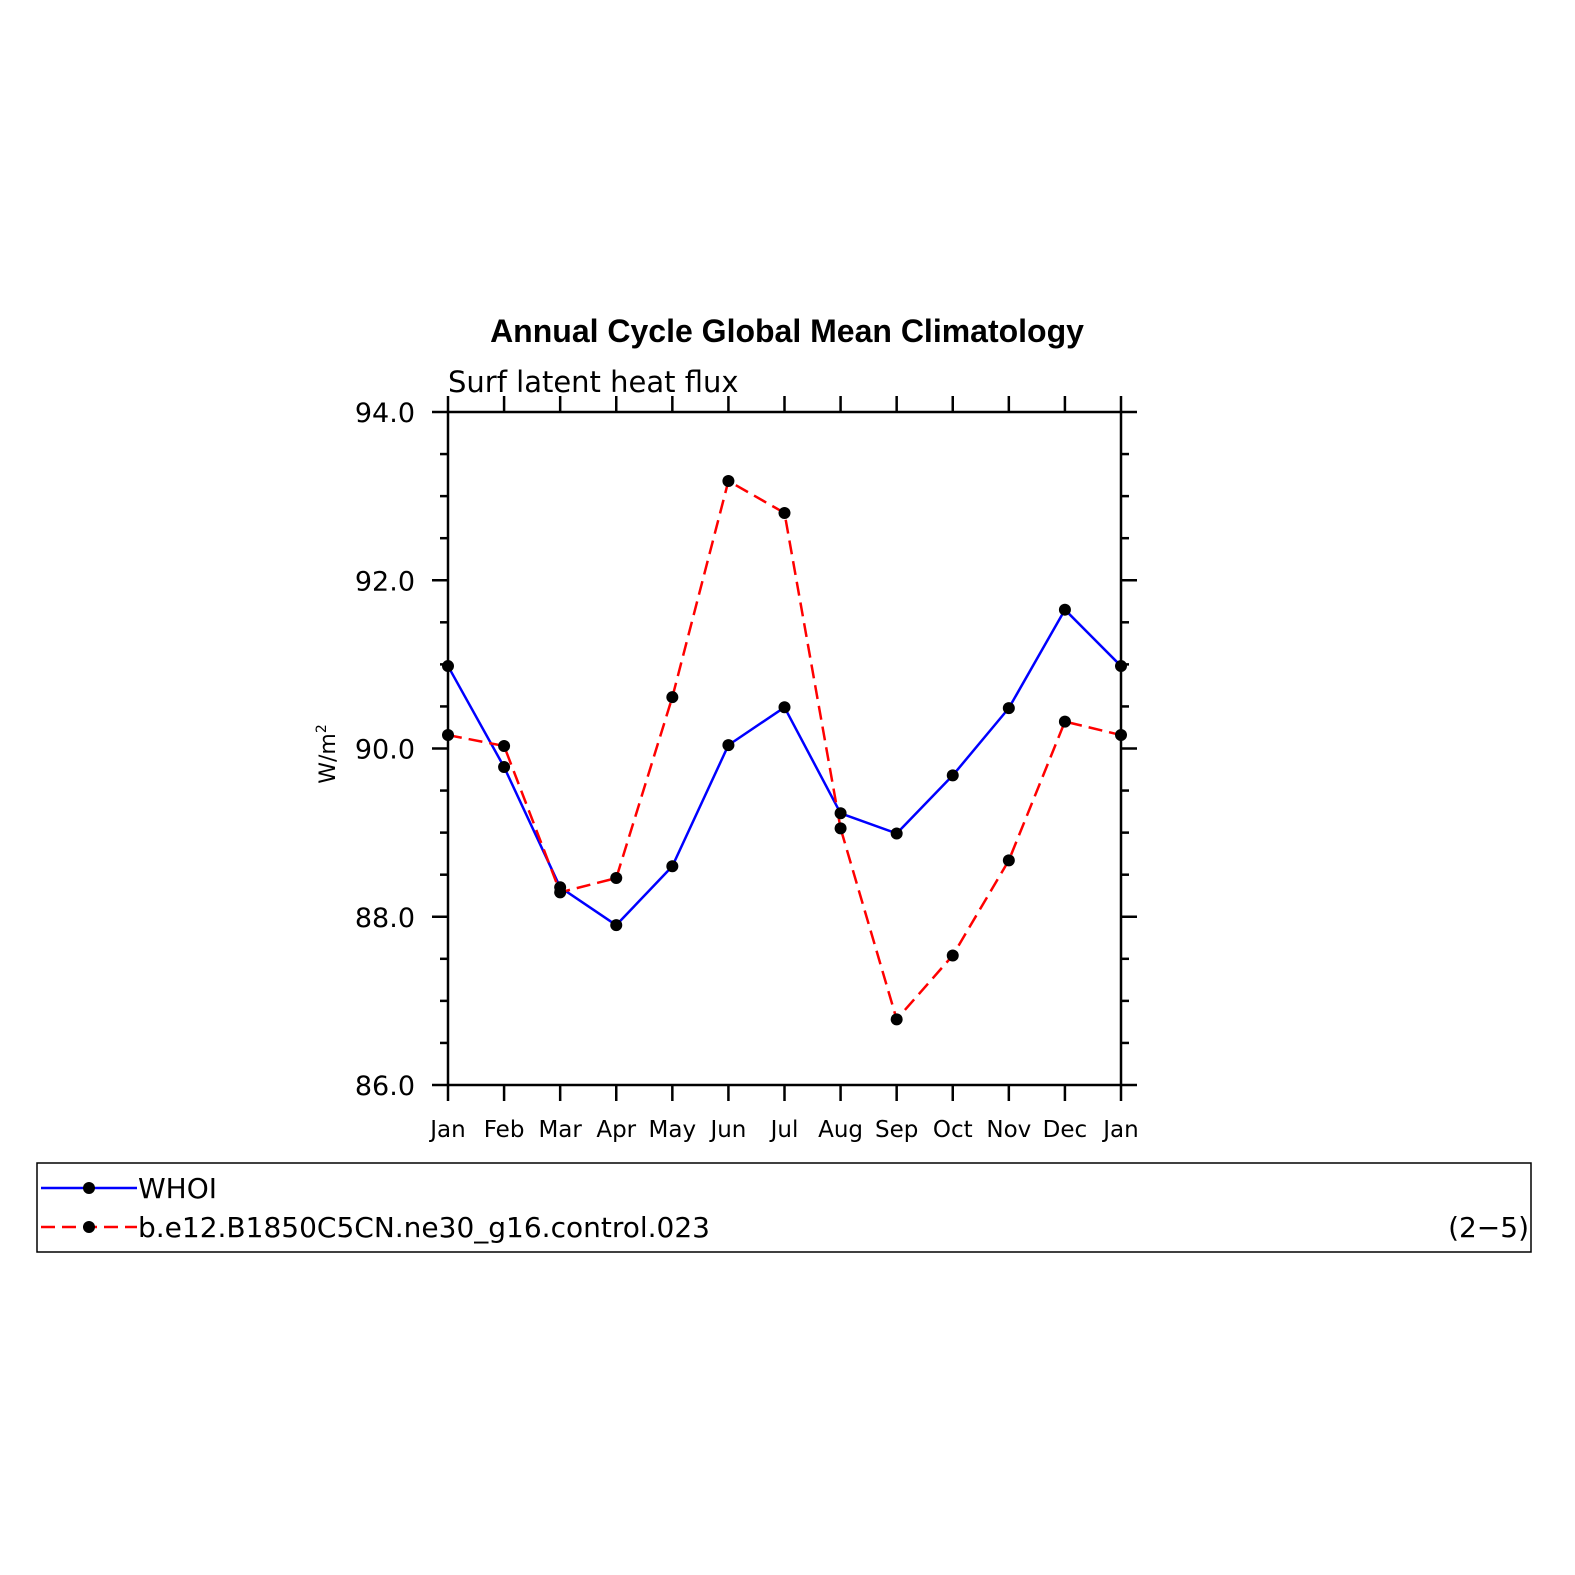  What do you see at coordinates (727, 1130) in the screenshot?
I see `x-tick-label: Jun` at bounding box center [727, 1130].